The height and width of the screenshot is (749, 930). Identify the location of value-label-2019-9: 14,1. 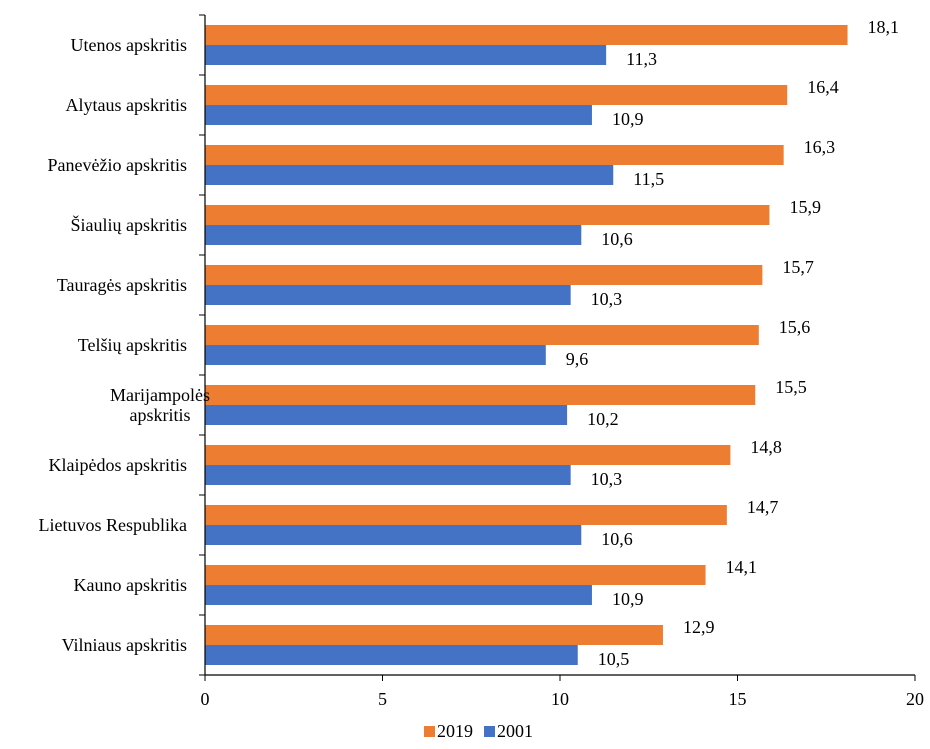
(742, 567).